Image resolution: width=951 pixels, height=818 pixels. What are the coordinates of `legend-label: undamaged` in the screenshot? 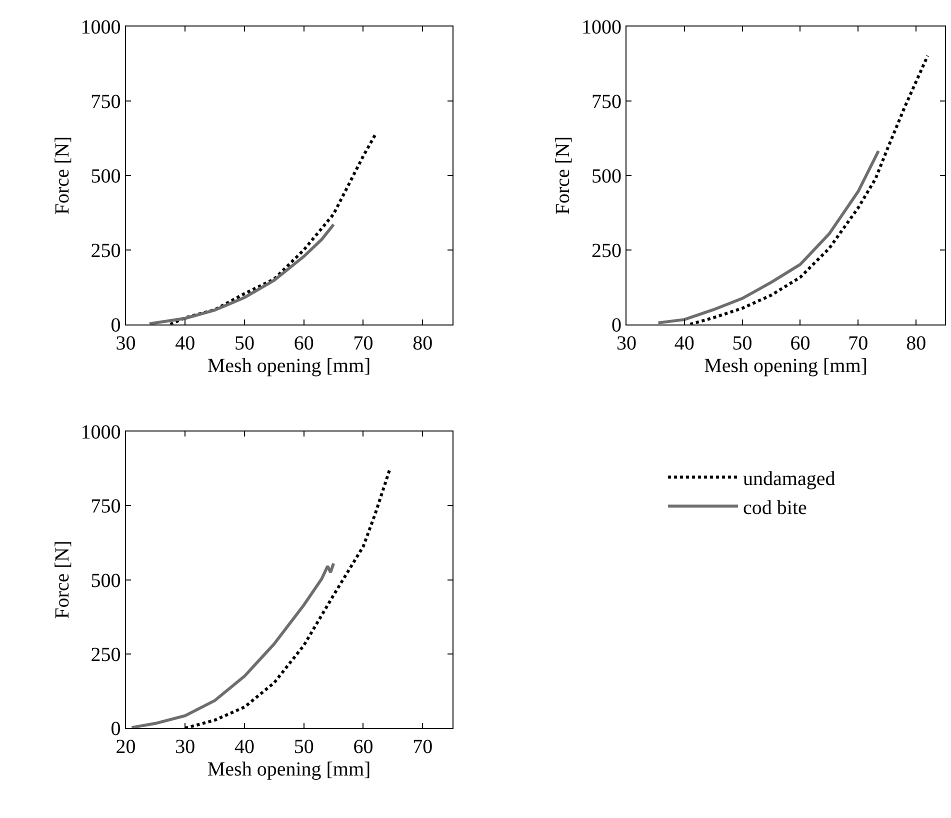 It's located at (789, 479).